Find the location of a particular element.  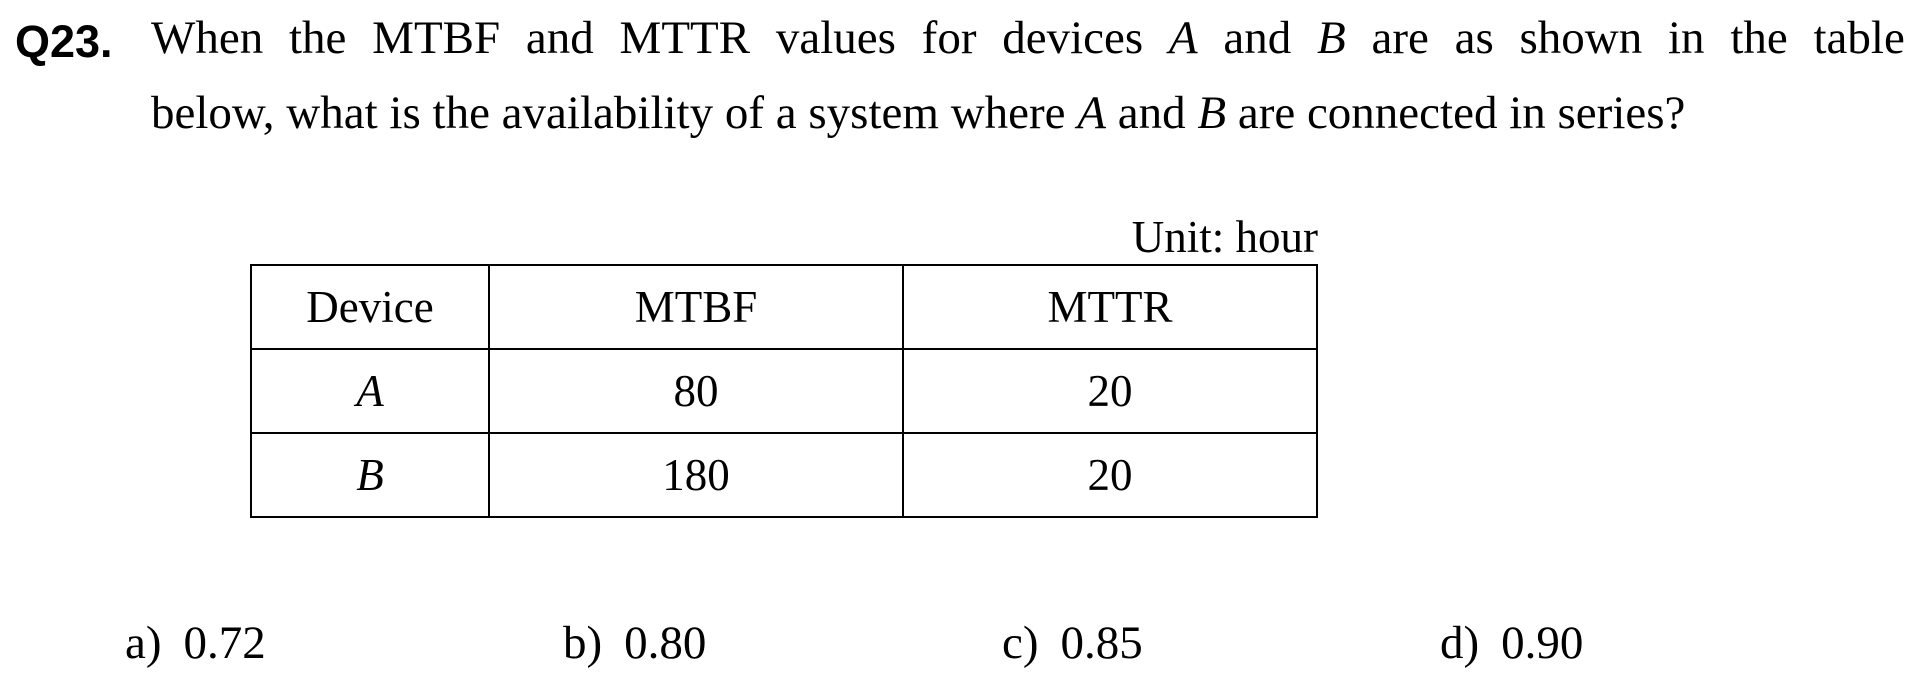

question-word: as is located at coordinates (1474, 38).